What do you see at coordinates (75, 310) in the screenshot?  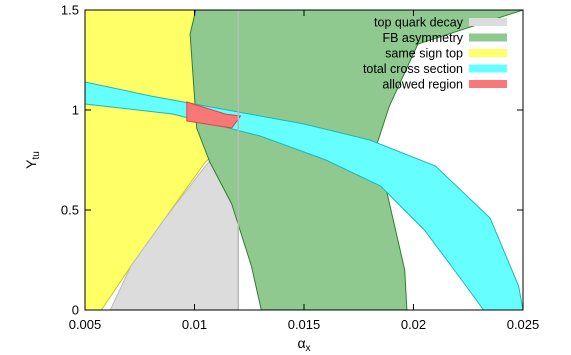 I see `y-tick-label: 0` at bounding box center [75, 310].